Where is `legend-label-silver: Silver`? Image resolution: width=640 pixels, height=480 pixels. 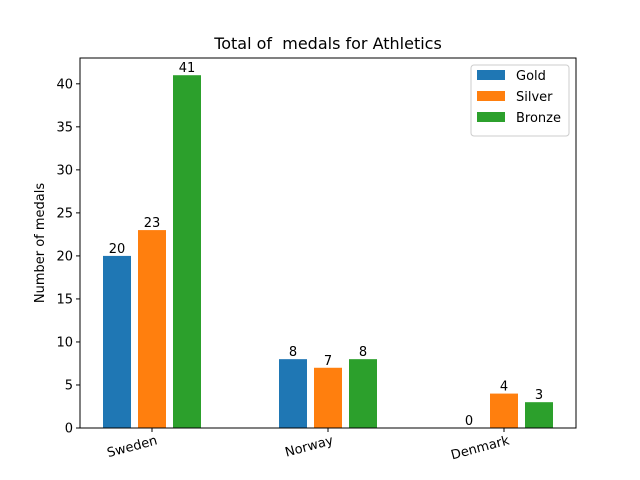
legend-label-silver: Silver is located at coordinates (534, 97).